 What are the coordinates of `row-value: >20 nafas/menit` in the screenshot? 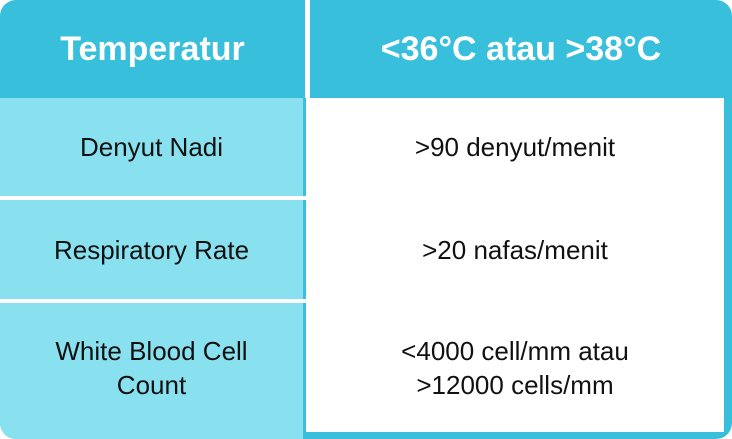 It's located at (515, 249).